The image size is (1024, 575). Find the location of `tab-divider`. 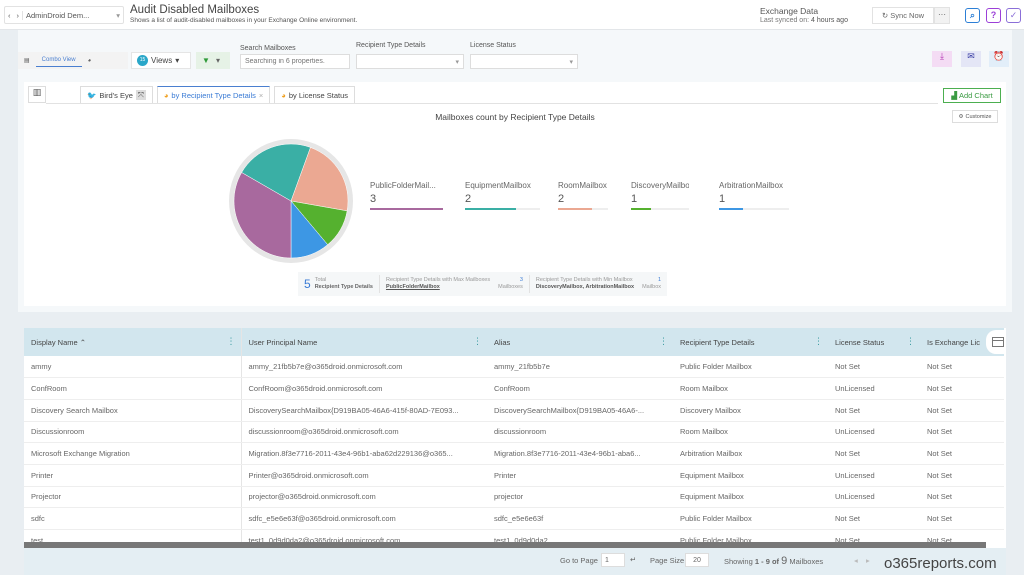

tab-divider is located at coordinates (492, 103).